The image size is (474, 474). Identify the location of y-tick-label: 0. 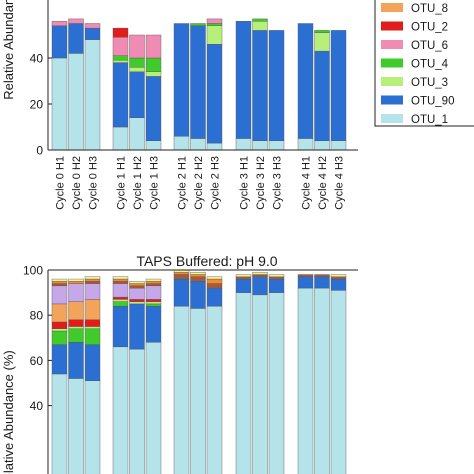
(39, 151).